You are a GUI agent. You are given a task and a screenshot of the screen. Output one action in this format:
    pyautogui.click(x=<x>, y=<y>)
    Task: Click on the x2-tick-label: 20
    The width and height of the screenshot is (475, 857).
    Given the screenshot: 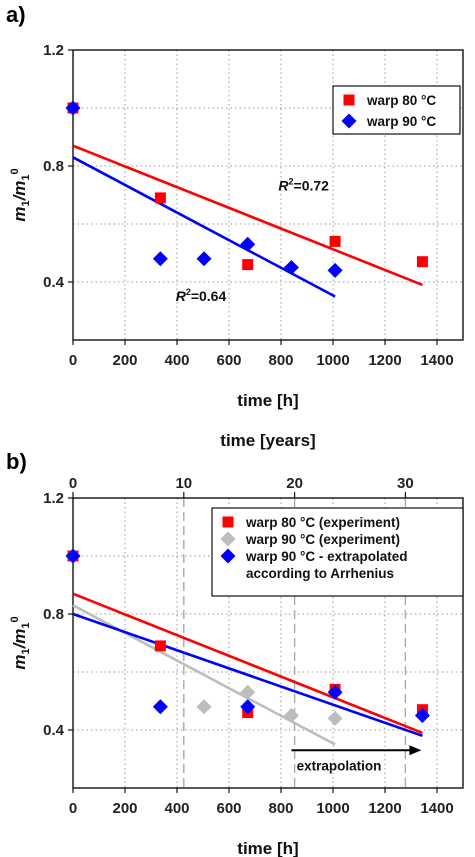 What is the action you would take?
    pyautogui.click(x=294, y=483)
    